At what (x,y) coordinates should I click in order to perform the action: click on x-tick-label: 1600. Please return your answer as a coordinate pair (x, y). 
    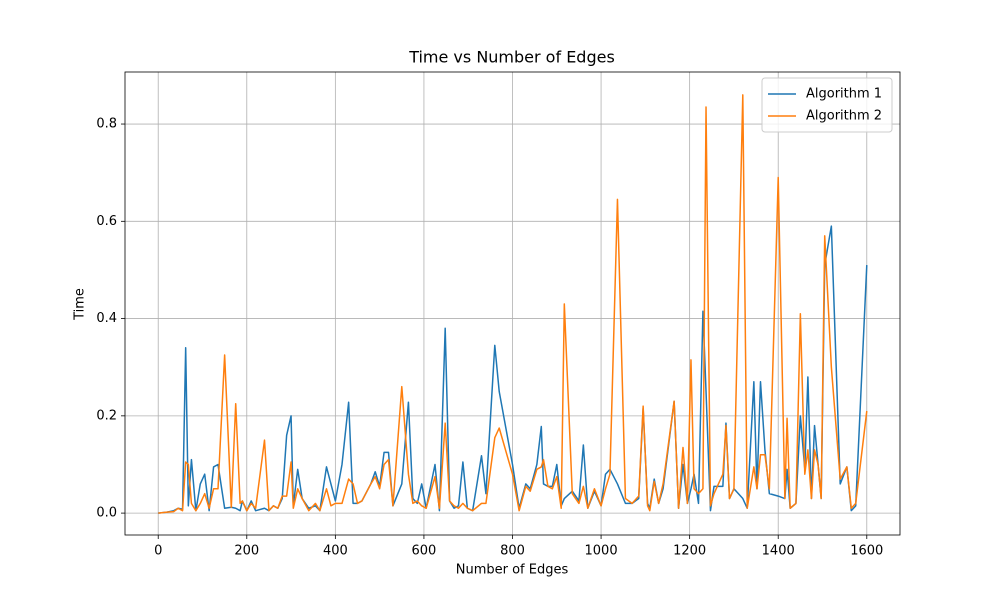
    Looking at the image, I should click on (866, 551).